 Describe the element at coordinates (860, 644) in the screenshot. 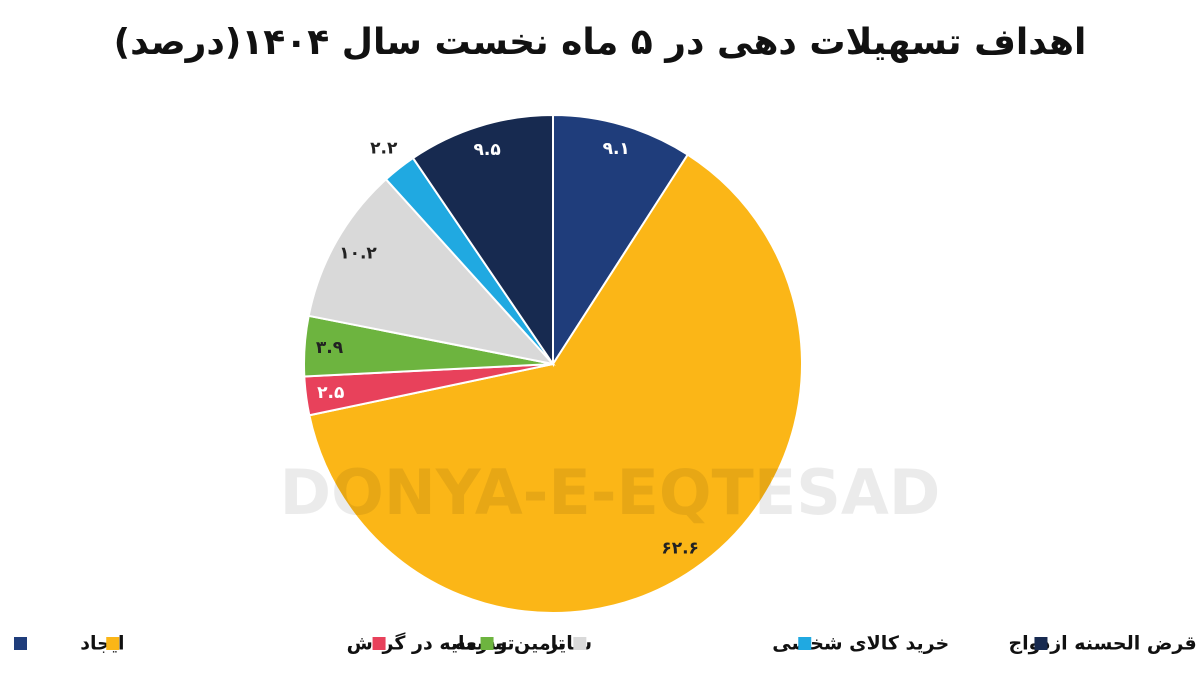

I see `legend-label: خرید کالای شخصی` at that location.